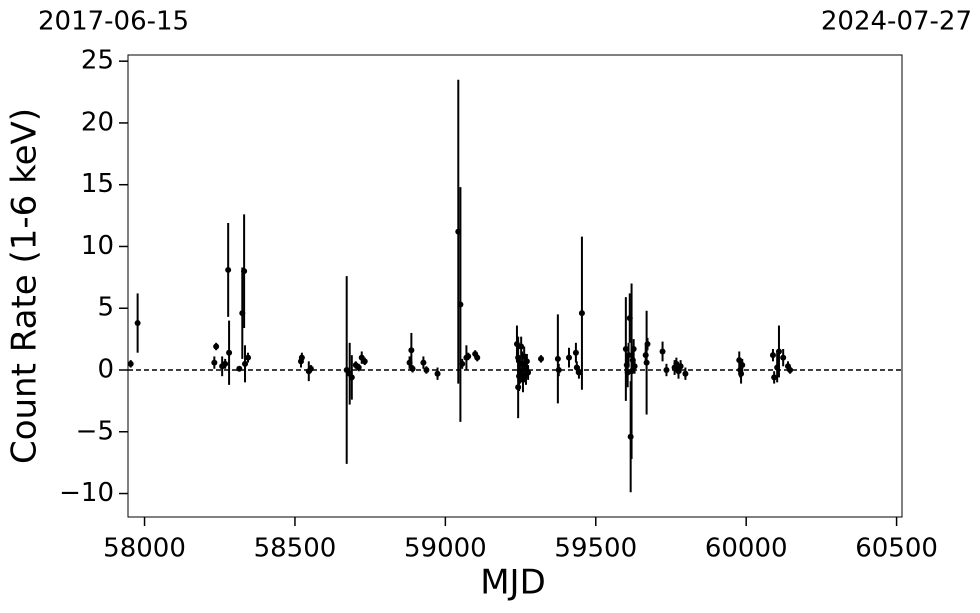 The width and height of the screenshot is (980, 613). What do you see at coordinates (97, 184) in the screenshot?
I see `y-tick-label: 15` at bounding box center [97, 184].